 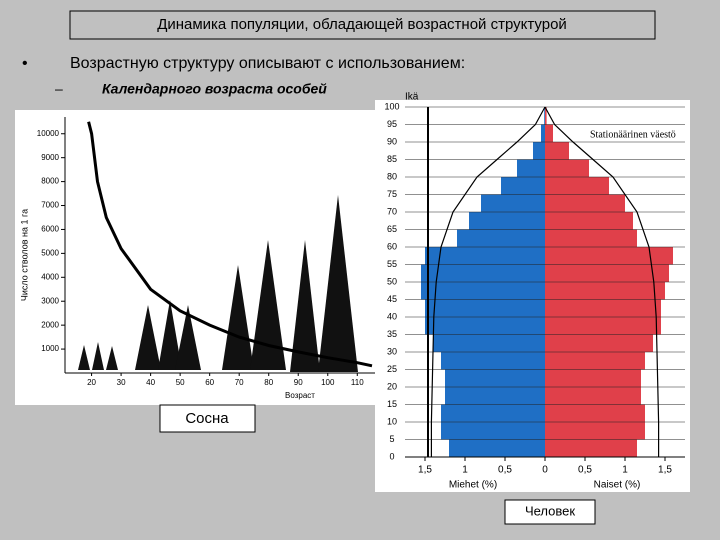 What do you see at coordinates (392, 421) in the screenshot?
I see `y-tick-label: 10` at bounding box center [392, 421].